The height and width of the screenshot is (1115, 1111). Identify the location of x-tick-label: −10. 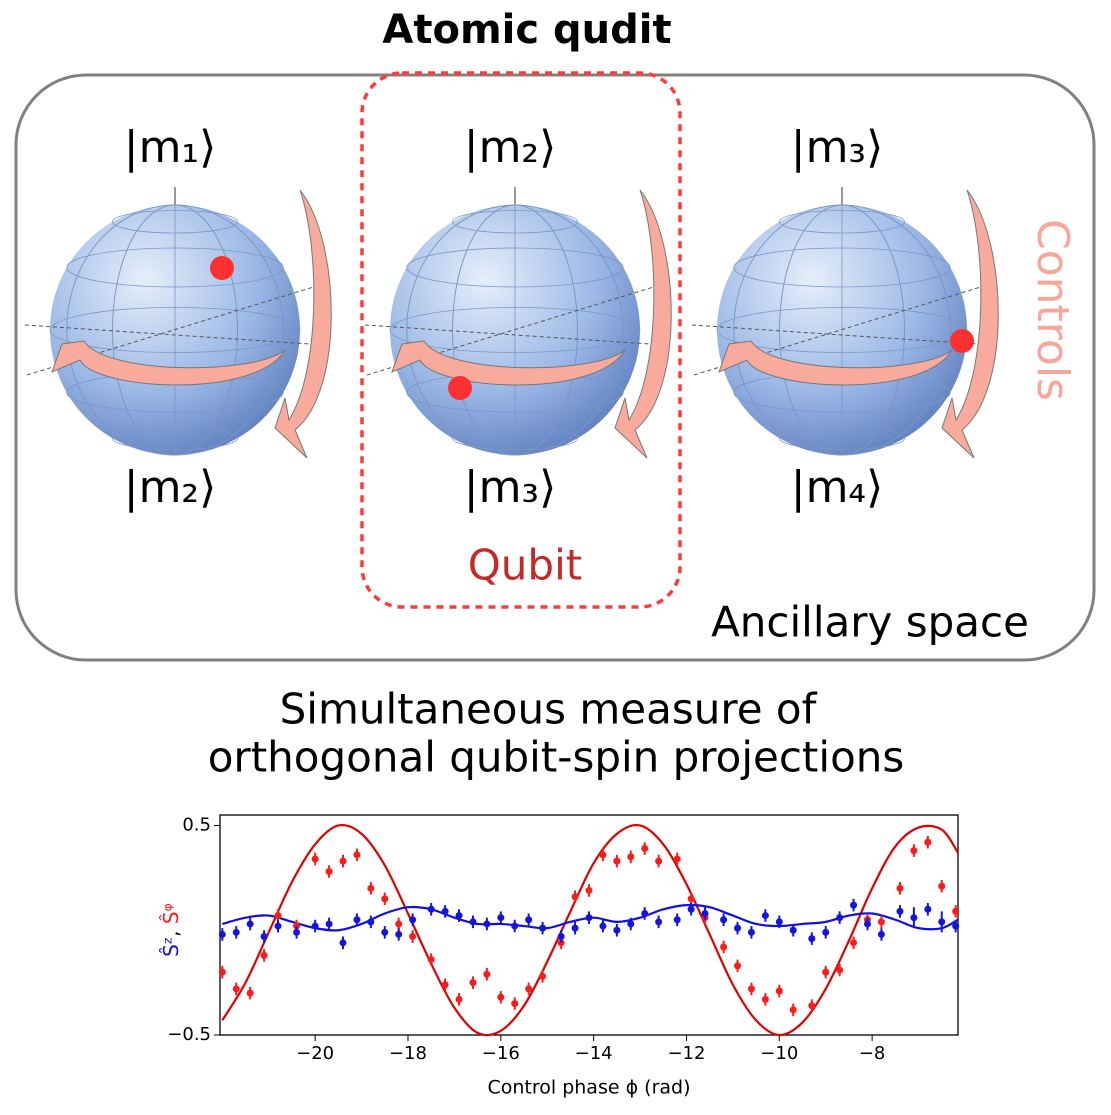
(779, 1053).